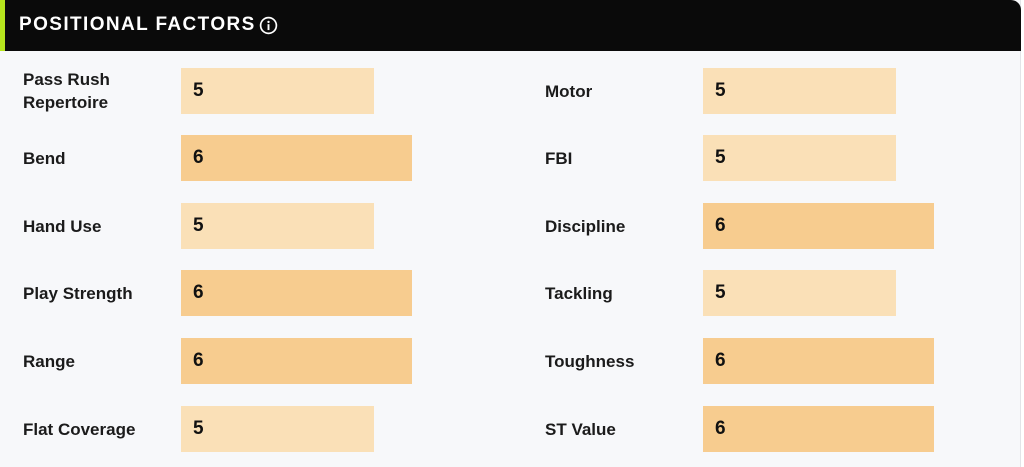 This screenshot has height=467, width=1024. What do you see at coordinates (79, 429) in the screenshot?
I see `factor-label: Flat Coverage` at bounding box center [79, 429].